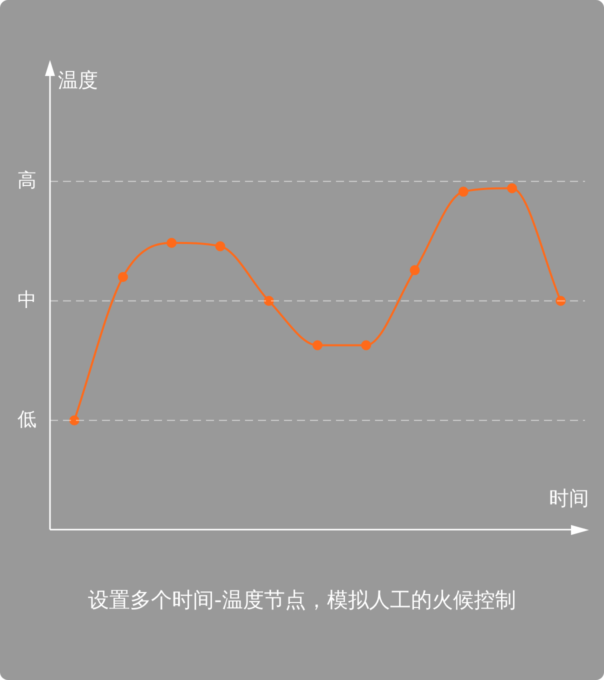 The width and height of the screenshot is (604, 680). I want to click on ref-line-label: 中, so click(27, 299).